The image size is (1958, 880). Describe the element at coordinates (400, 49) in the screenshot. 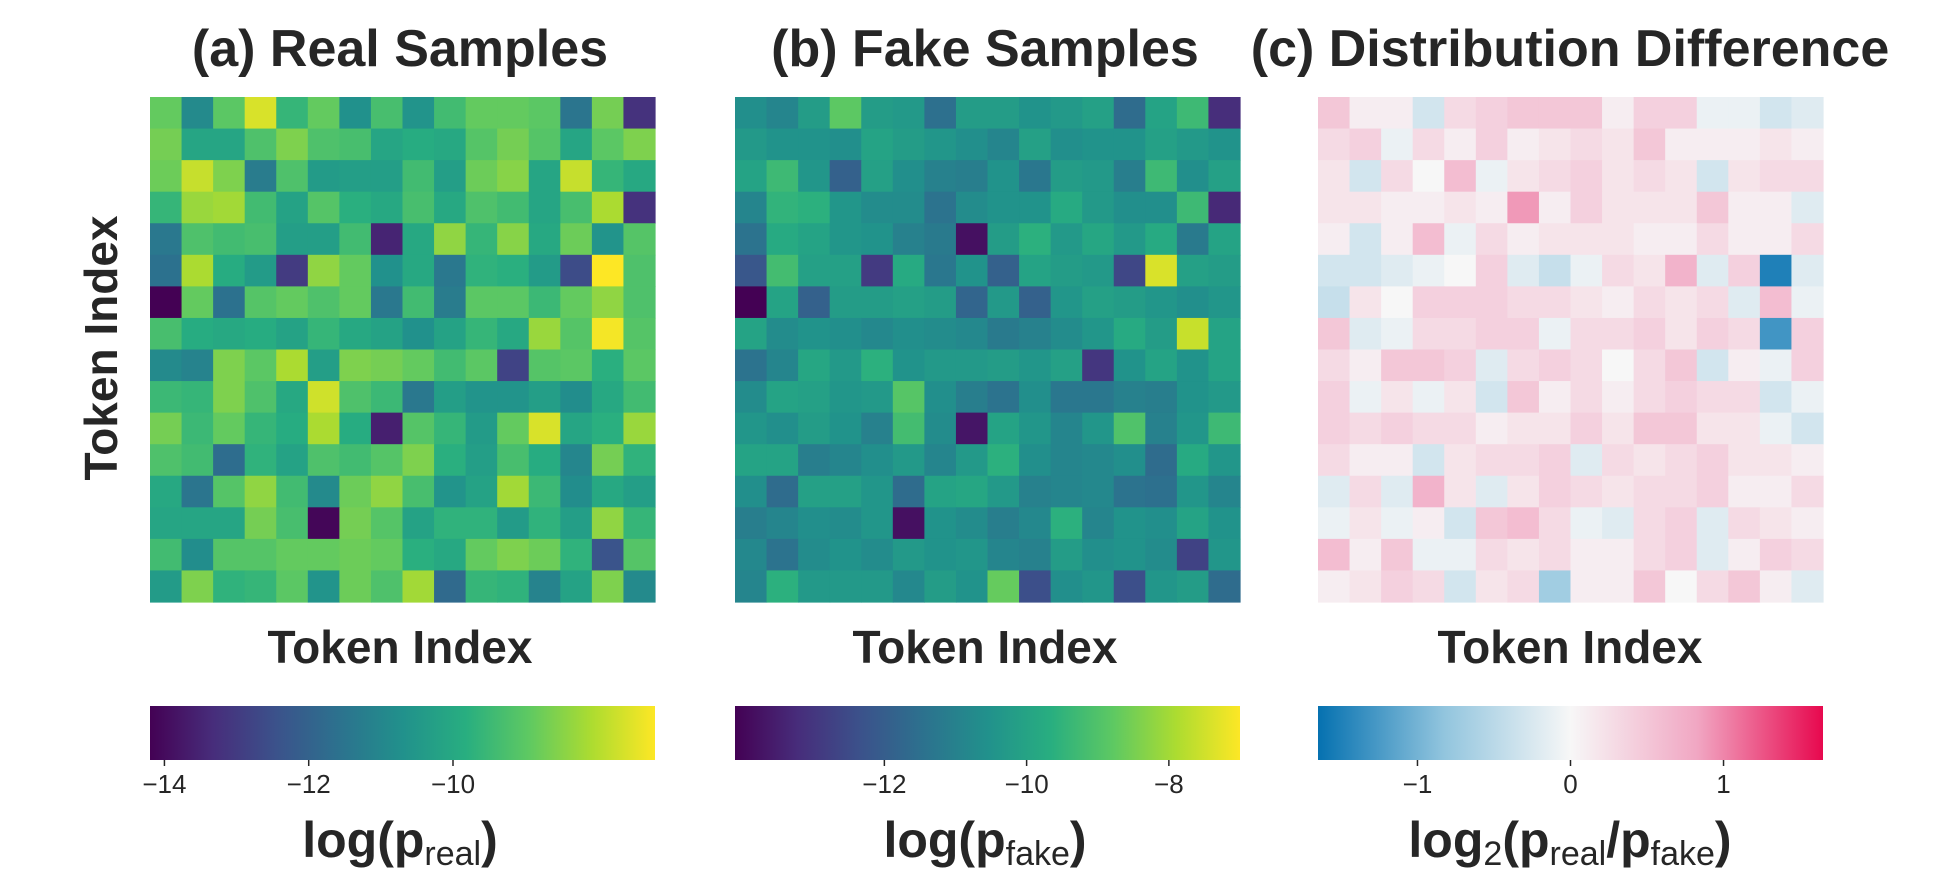

I see `panel-real-title: (a) Real Samples` at that location.